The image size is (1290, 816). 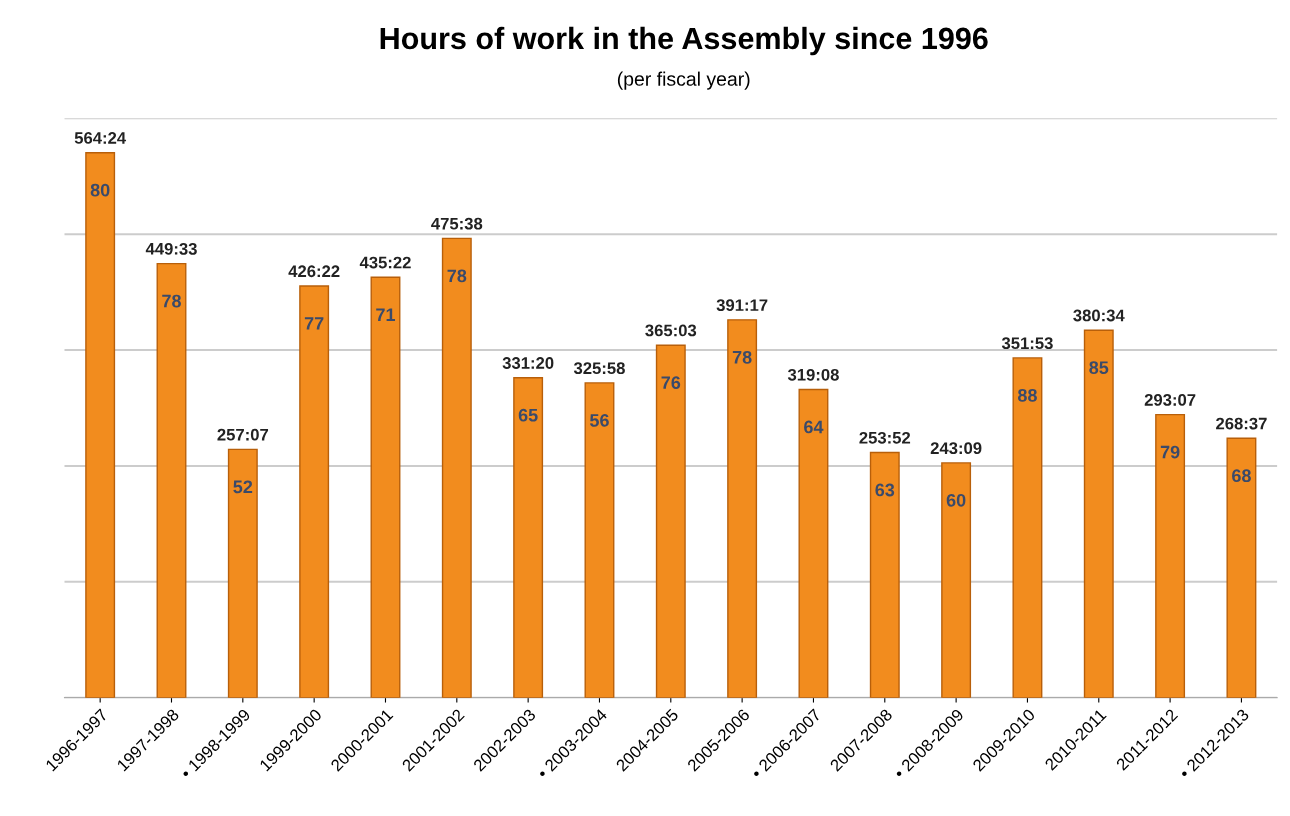 What do you see at coordinates (1027, 395) in the screenshot?
I see `annotation: 88` at bounding box center [1027, 395].